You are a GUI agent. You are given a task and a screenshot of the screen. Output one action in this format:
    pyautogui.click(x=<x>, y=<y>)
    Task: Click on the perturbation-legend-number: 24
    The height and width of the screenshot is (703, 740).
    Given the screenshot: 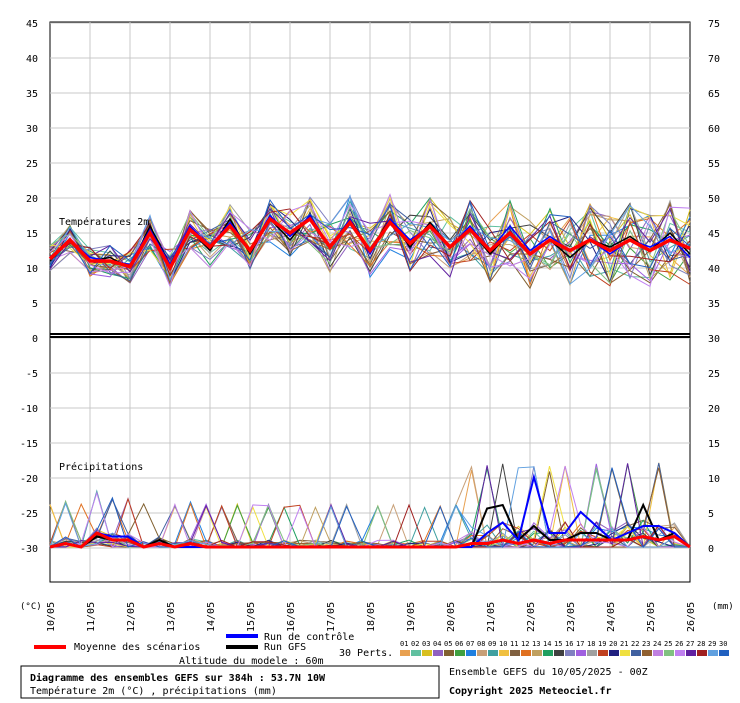 What is the action you would take?
    pyautogui.click(x=657, y=644)
    